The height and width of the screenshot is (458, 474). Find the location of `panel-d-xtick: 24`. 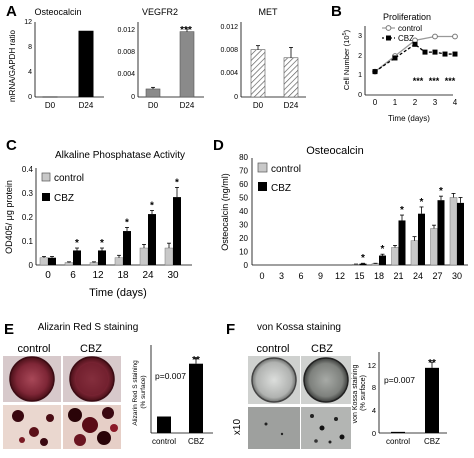

panel-d-xtick: 24 is located at coordinates (418, 276).